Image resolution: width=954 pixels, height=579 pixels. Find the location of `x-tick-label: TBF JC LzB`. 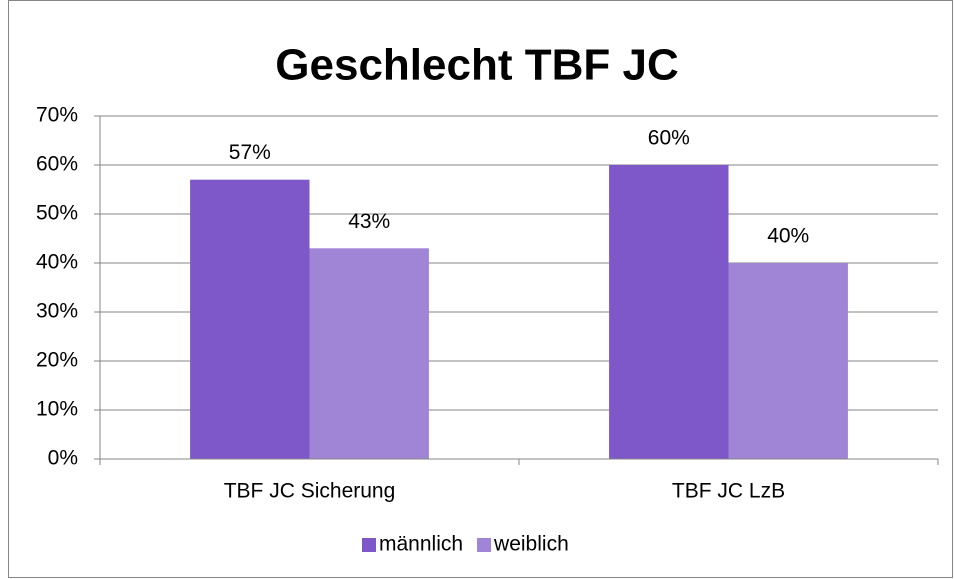

x-tick-label: TBF JC LzB is located at coordinates (728, 491).